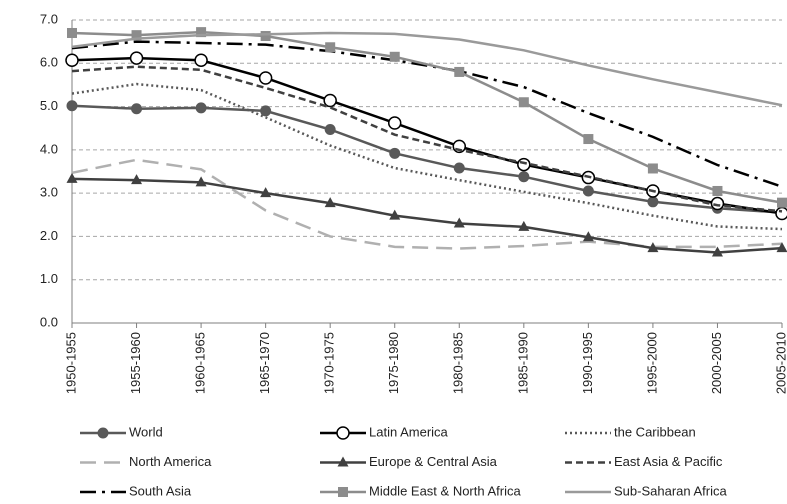  I want to click on x-tick-label: 1990-1995, so click(587, 363).